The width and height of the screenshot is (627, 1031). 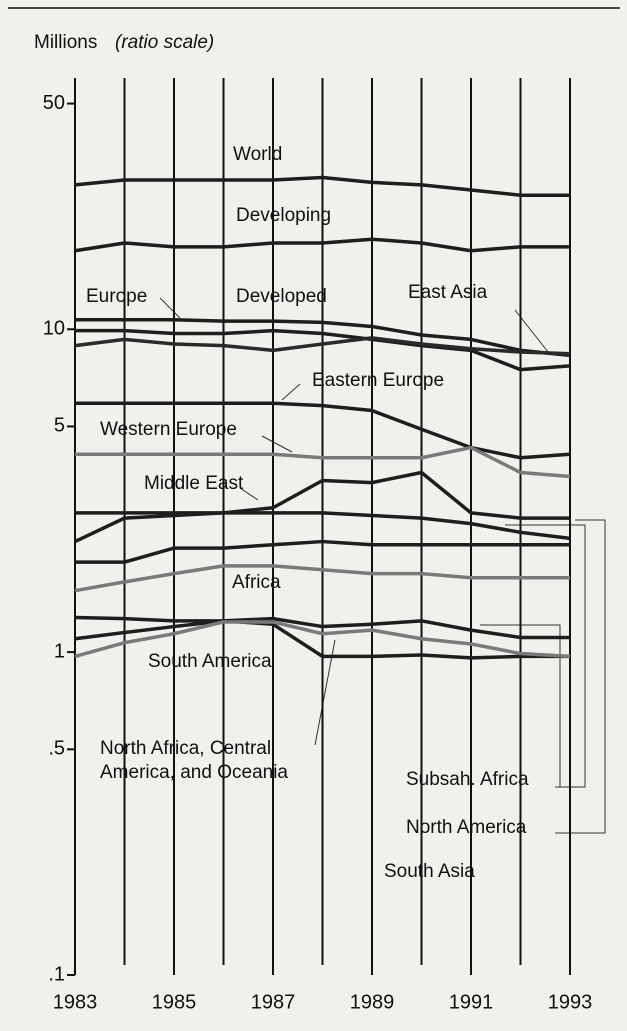 What do you see at coordinates (372, 1002) in the screenshot?
I see `x-tick-label: 1989` at bounding box center [372, 1002].